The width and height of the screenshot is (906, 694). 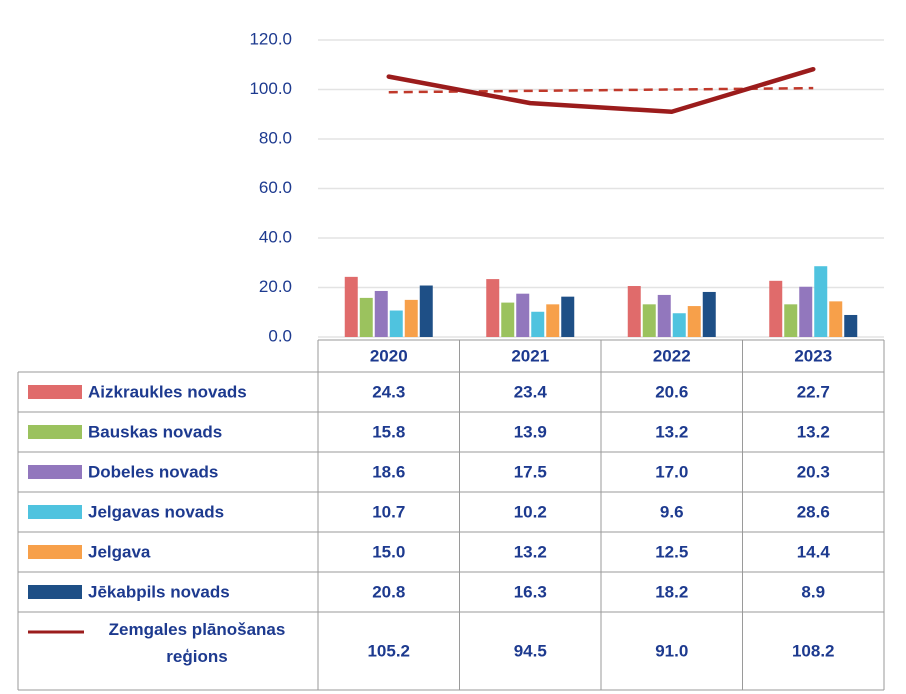 I want to click on table-value: 14.4, so click(x=814, y=551).